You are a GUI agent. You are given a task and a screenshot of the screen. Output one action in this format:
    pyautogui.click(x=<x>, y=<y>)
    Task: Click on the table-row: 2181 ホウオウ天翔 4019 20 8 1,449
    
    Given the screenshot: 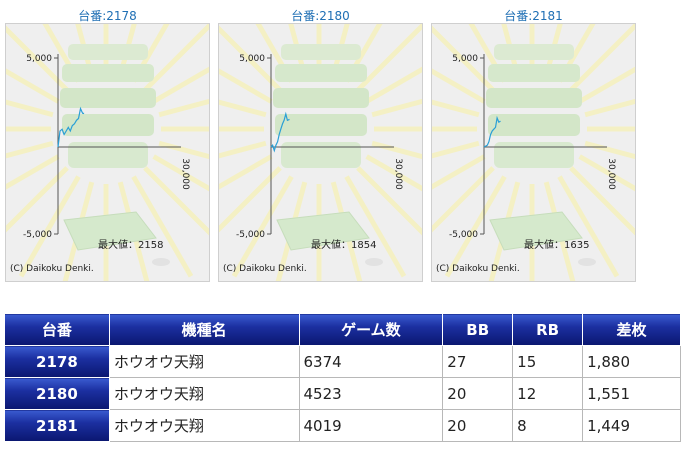 What is the action you would take?
    pyautogui.click(x=342, y=425)
    